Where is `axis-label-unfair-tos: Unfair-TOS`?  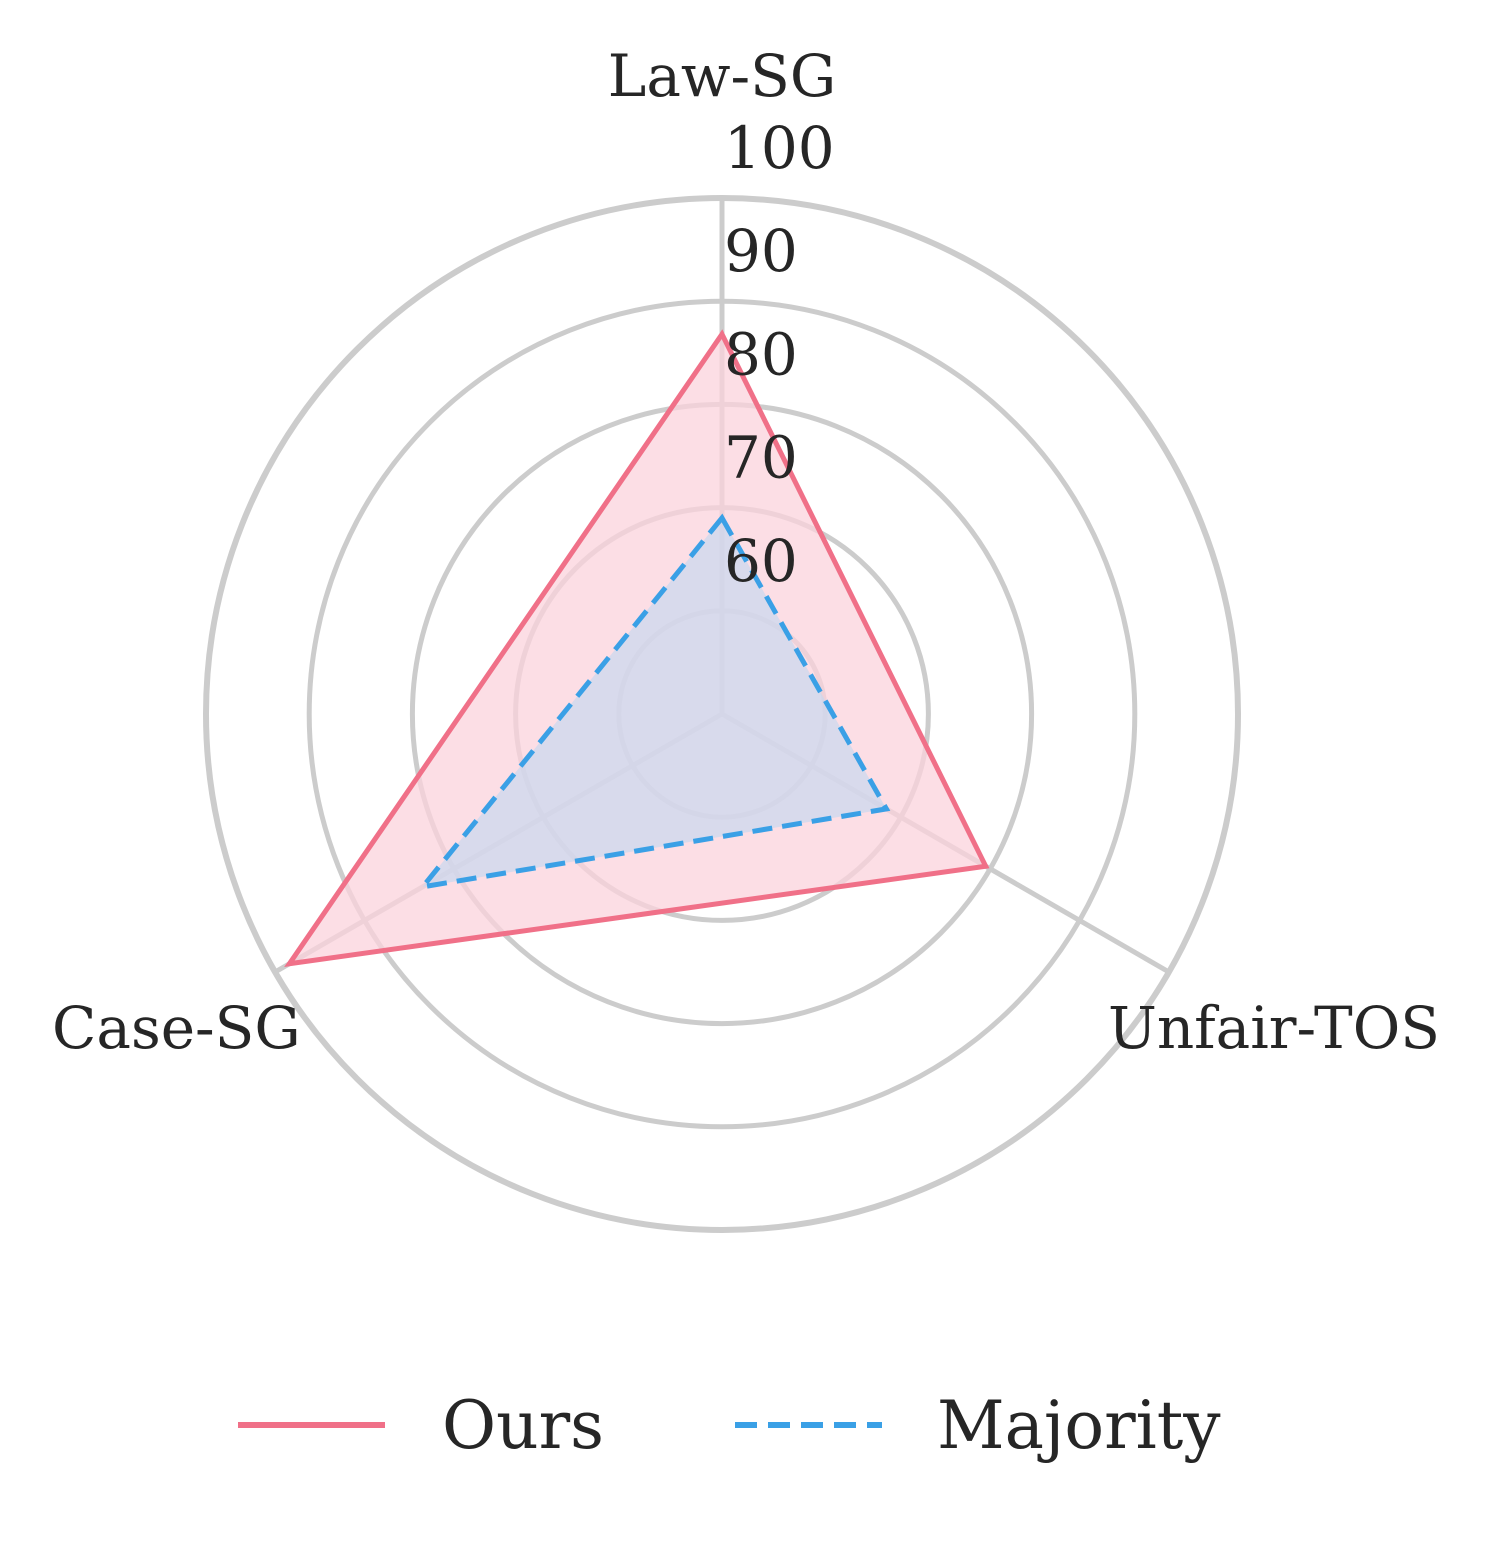
axis-label-unfair-tos: Unfair-TOS is located at coordinates (1274, 1028).